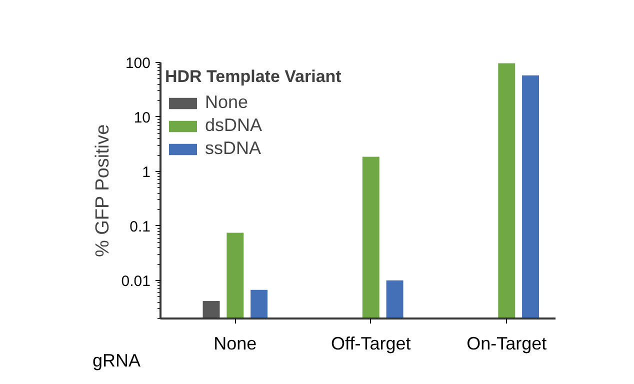 The width and height of the screenshot is (634, 384). What do you see at coordinates (506, 344) in the screenshot?
I see `x-tick-label: On-Target` at bounding box center [506, 344].